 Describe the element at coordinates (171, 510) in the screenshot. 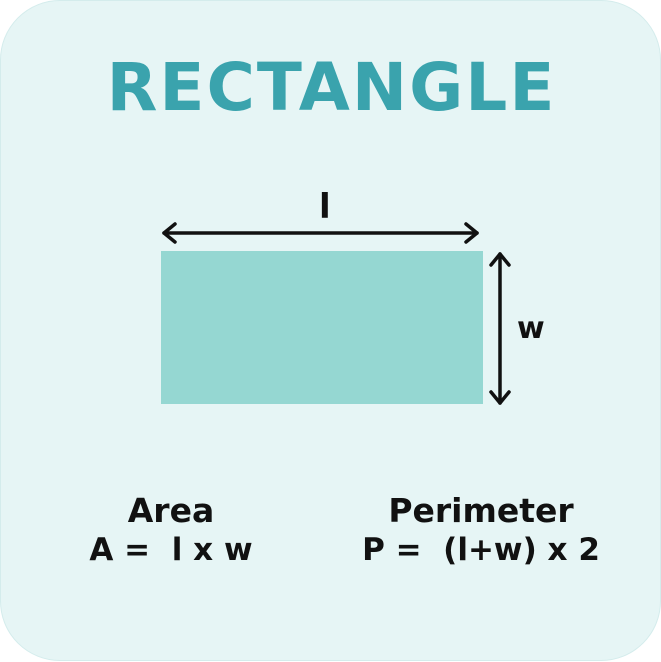

I see `area-heading: Area` at that location.